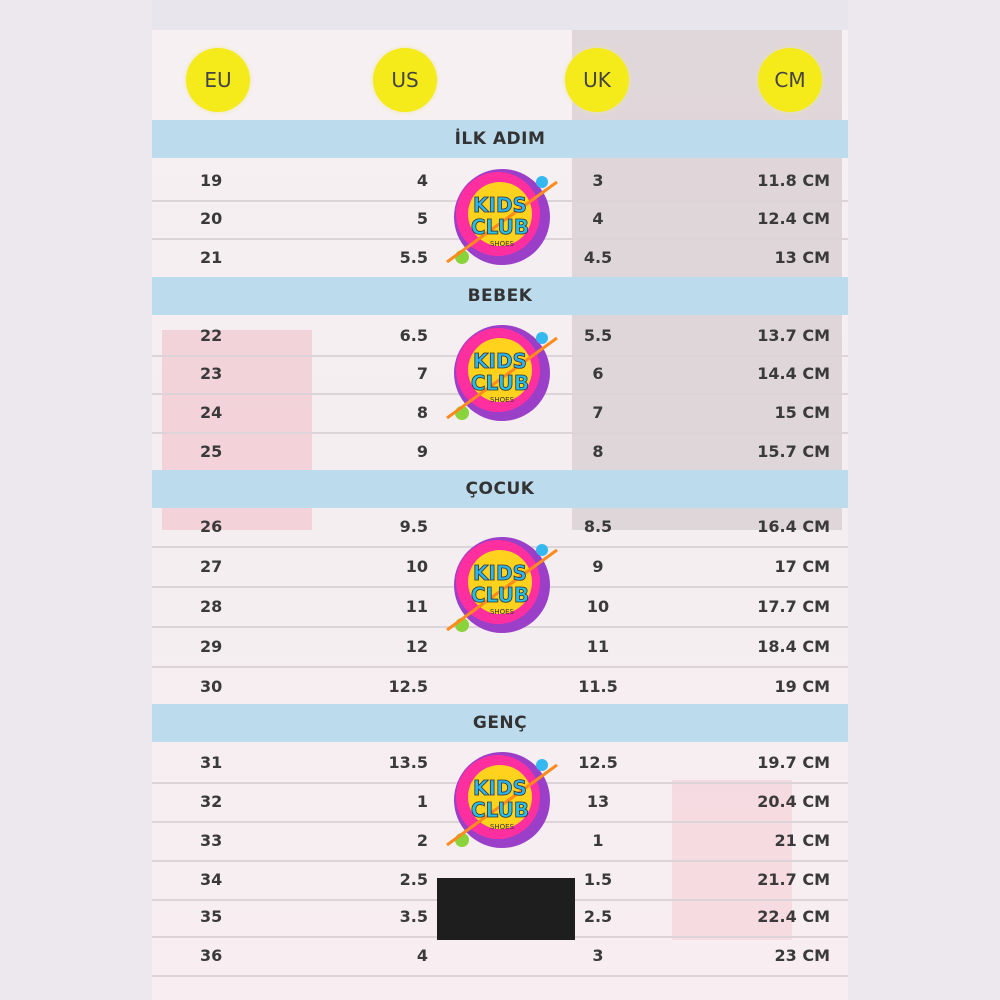  What do you see at coordinates (793, 916) in the screenshot?
I see `cell-cm: 22.4 CM` at bounding box center [793, 916].